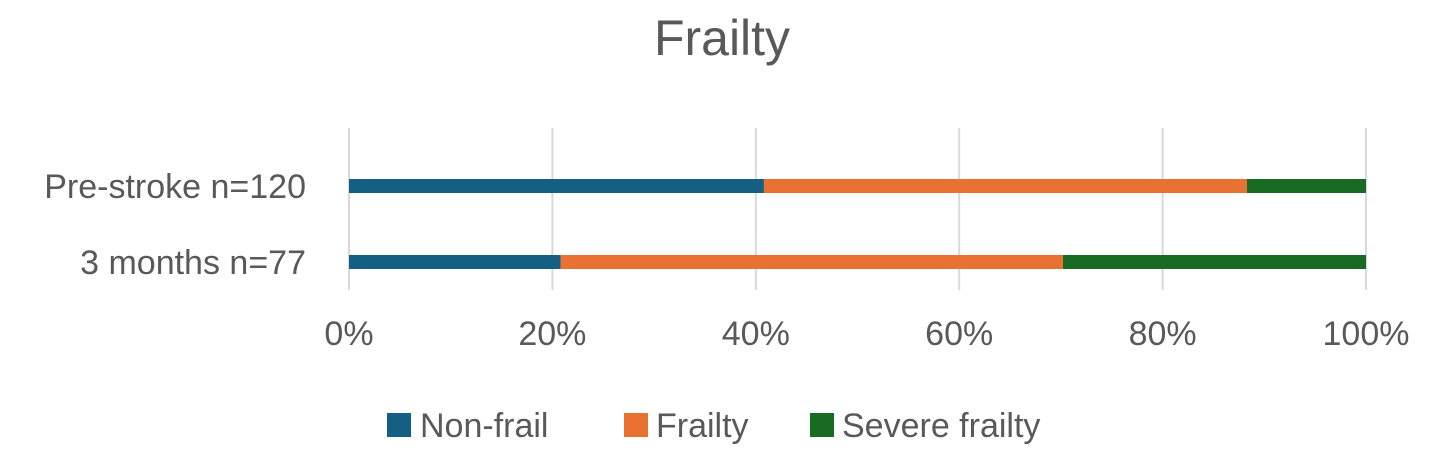 This screenshot has height=453, width=1429. Describe the element at coordinates (702, 426) in the screenshot. I see `legend-label: Frailty` at that location.